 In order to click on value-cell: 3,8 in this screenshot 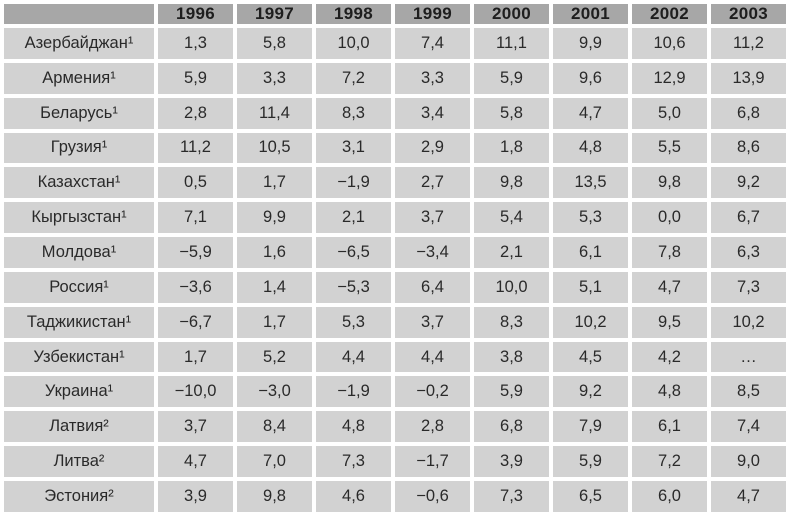, I will do `click(511, 357)`.